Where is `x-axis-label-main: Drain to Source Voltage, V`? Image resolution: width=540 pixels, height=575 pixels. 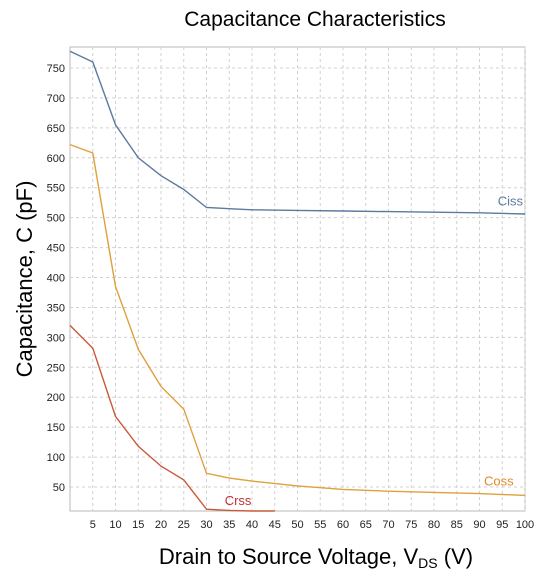
x-axis-label-main: Drain to Source Voltage, V is located at coordinates (289, 556).